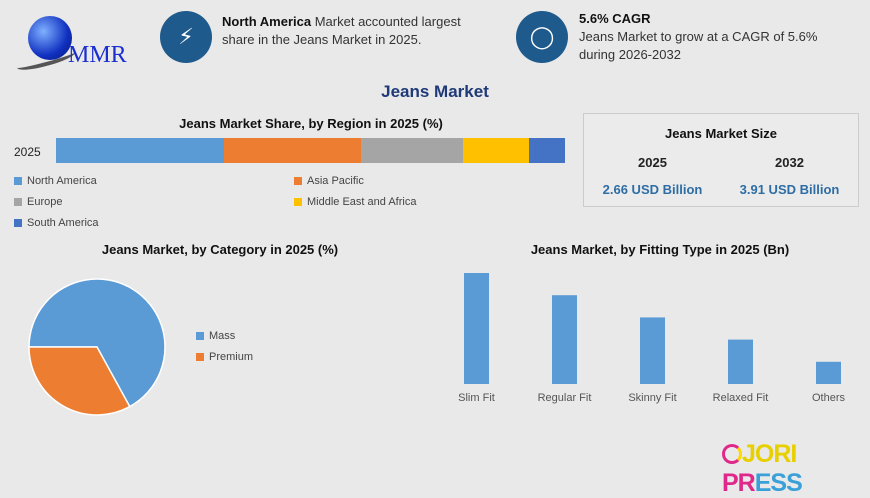 The height and width of the screenshot is (498, 870). Describe the element at coordinates (652, 350) in the screenshot. I see `bar-skinny-fit` at that location.